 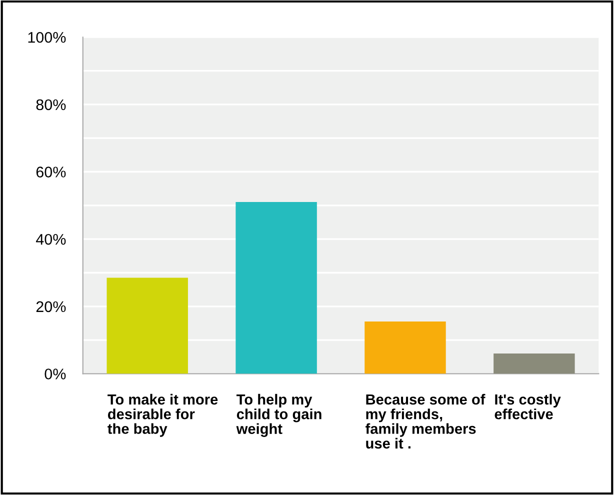 What do you see at coordinates (163, 415) in the screenshot?
I see `x-tick-label: To make it more desirable for the baby` at bounding box center [163, 415].